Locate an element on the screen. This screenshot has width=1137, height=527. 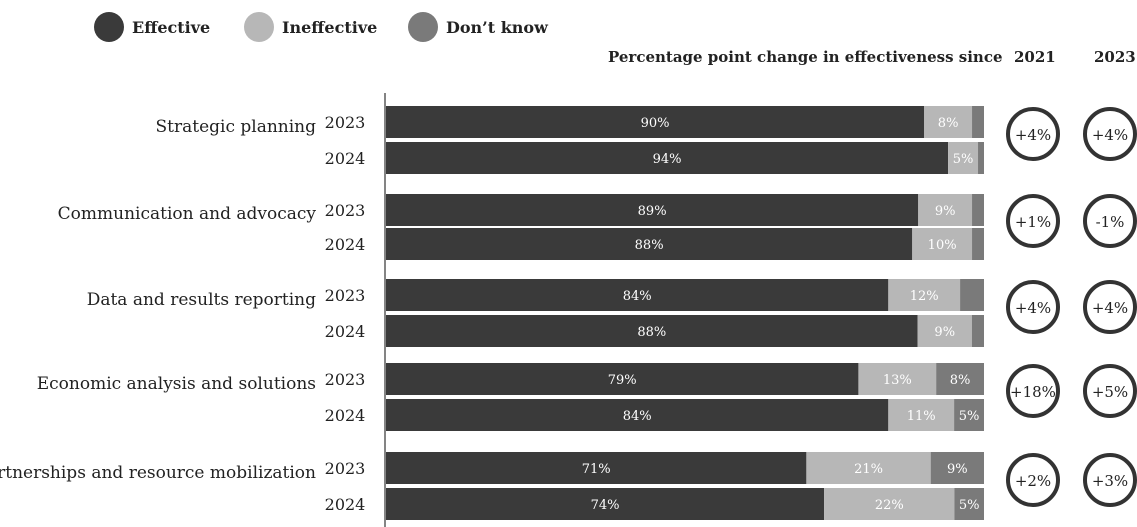
legend-label-effective: Effective is located at coordinates (171, 27).